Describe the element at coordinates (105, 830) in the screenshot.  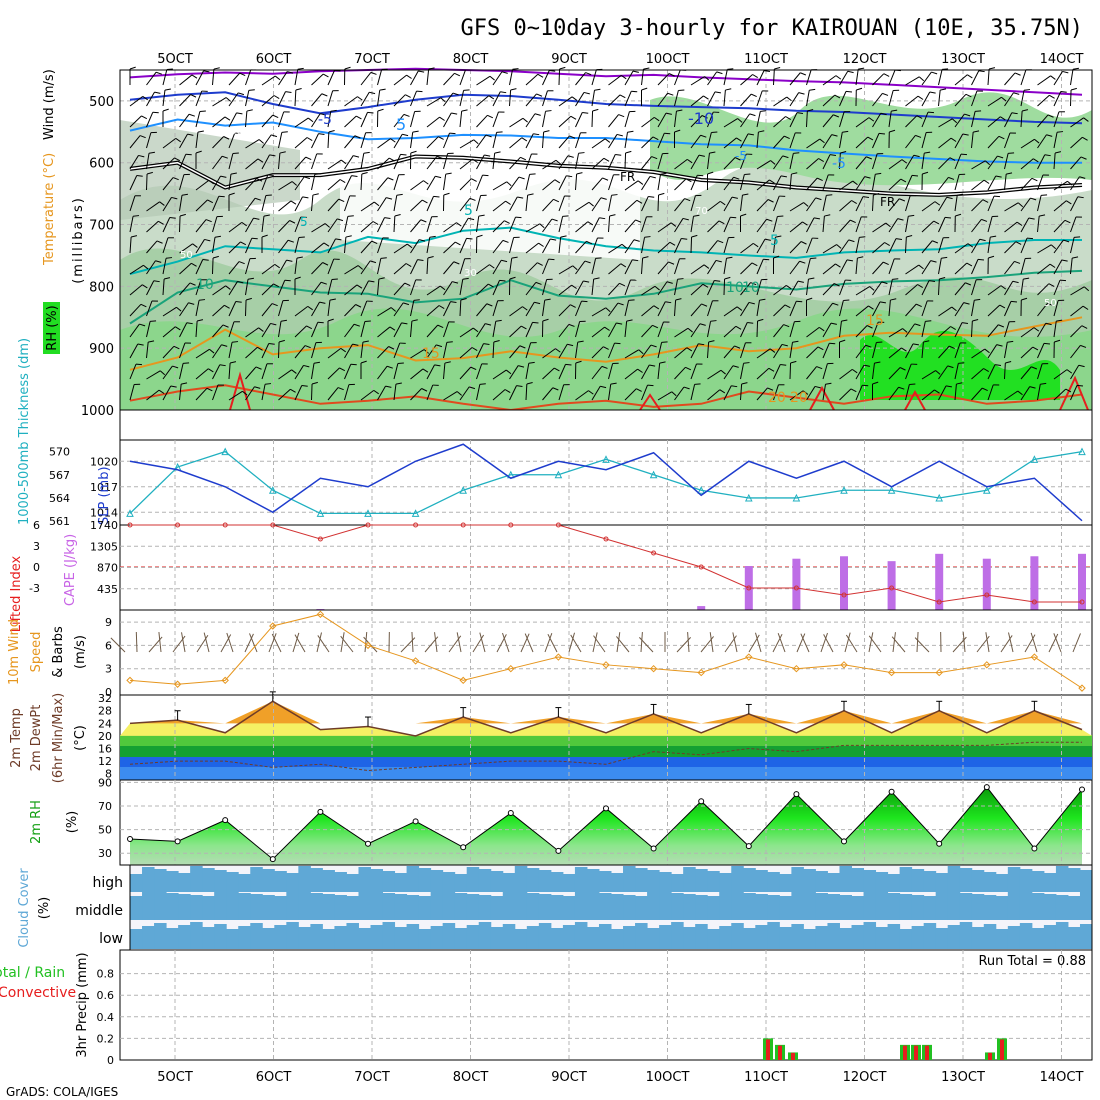
I see `tick-label: 50` at that location.